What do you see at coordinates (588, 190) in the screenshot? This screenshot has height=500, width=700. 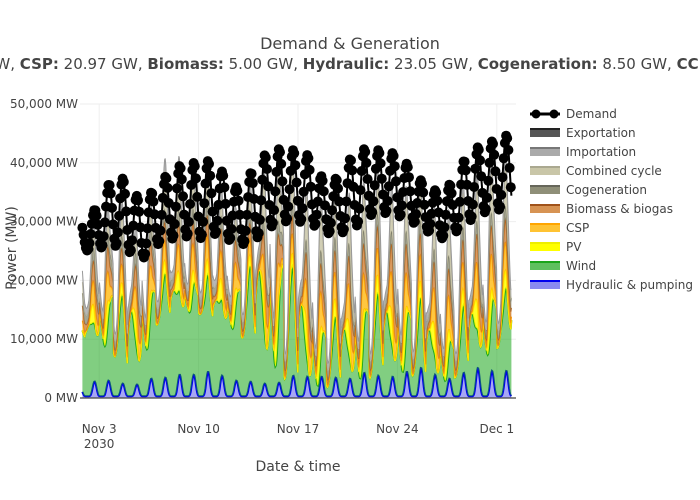 I see `legend-item-cogeneration: Cogeneration` at bounding box center [588, 190].